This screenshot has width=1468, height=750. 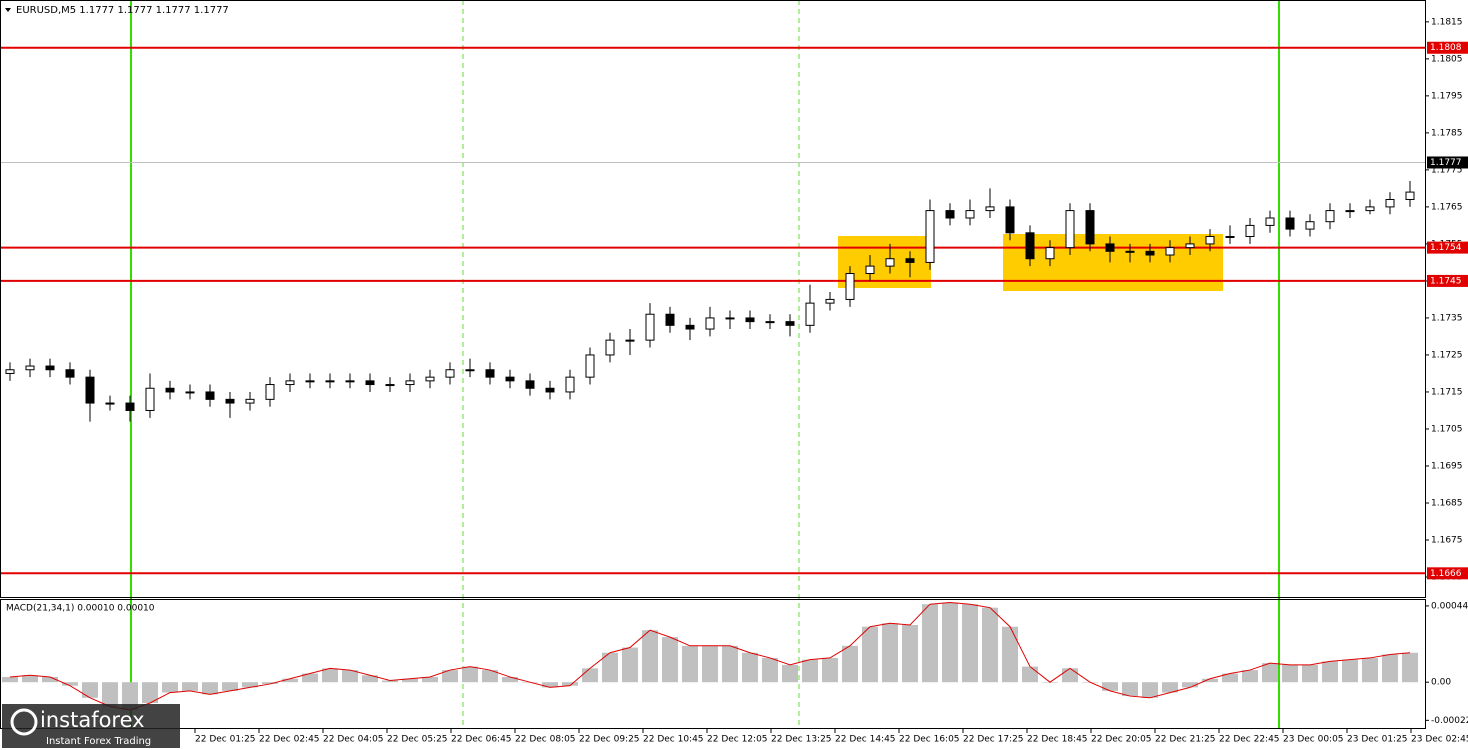 I want to click on x-tick-label: 22 Dec 20:05, so click(x=1121, y=740).